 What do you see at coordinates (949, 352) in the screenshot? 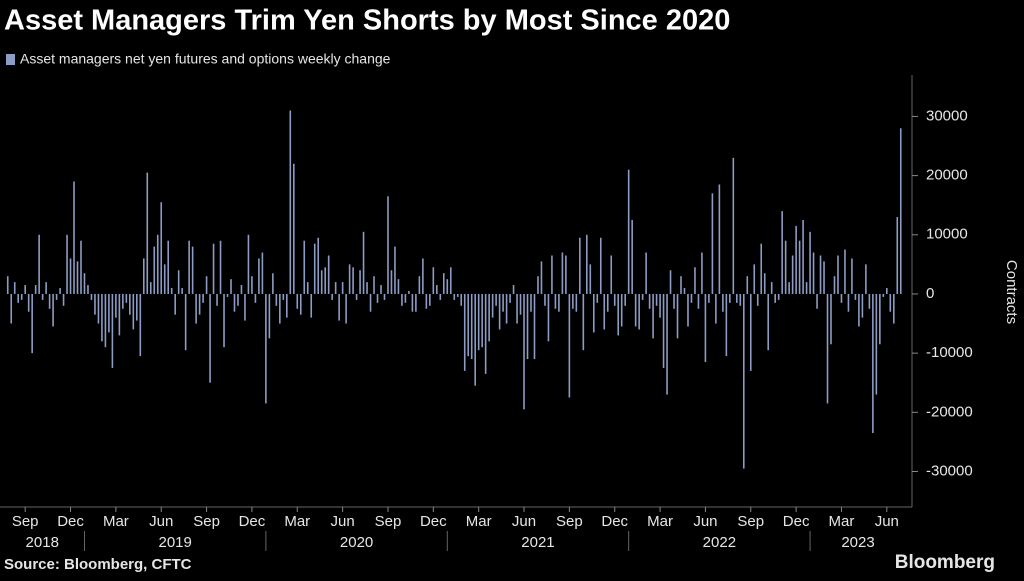
I see `y-tick-label: -10000` at bounding box center [949, 352].